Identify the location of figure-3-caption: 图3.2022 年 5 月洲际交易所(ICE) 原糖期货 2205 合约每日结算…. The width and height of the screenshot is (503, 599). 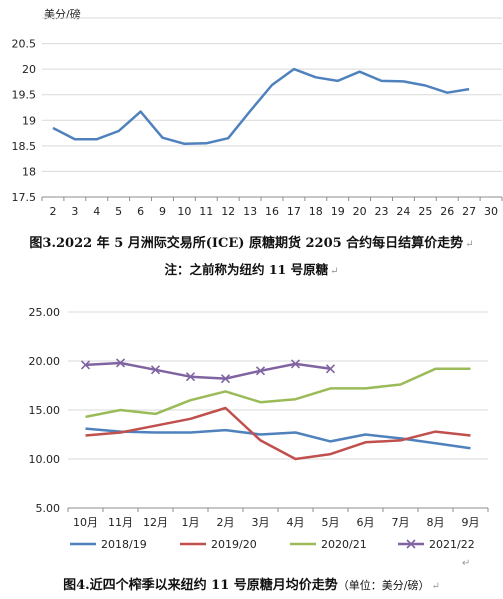
(251, 241).